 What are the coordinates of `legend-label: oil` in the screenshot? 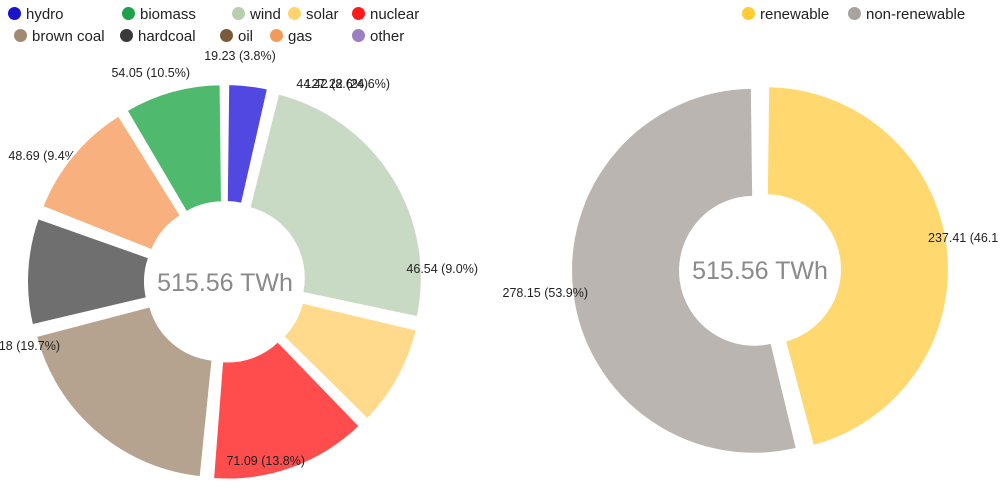 It's located at (246, 36).